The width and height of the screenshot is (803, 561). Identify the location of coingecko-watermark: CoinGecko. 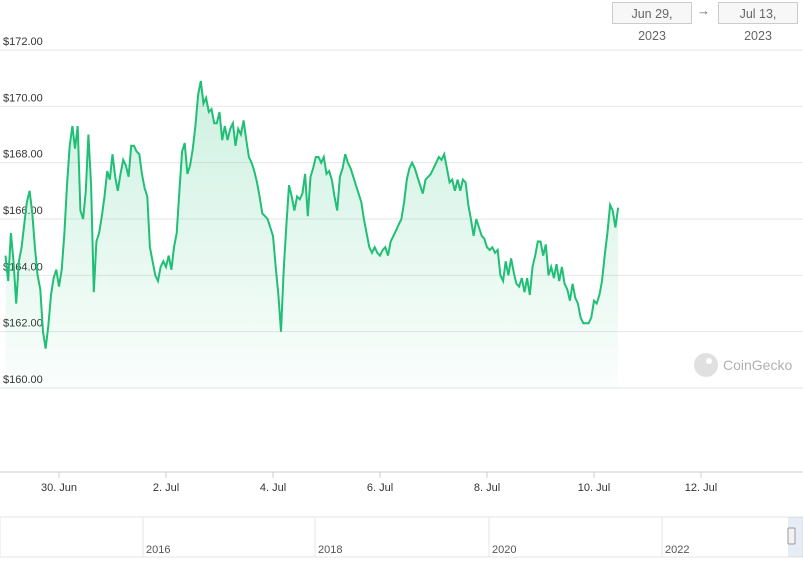
(743, 365).